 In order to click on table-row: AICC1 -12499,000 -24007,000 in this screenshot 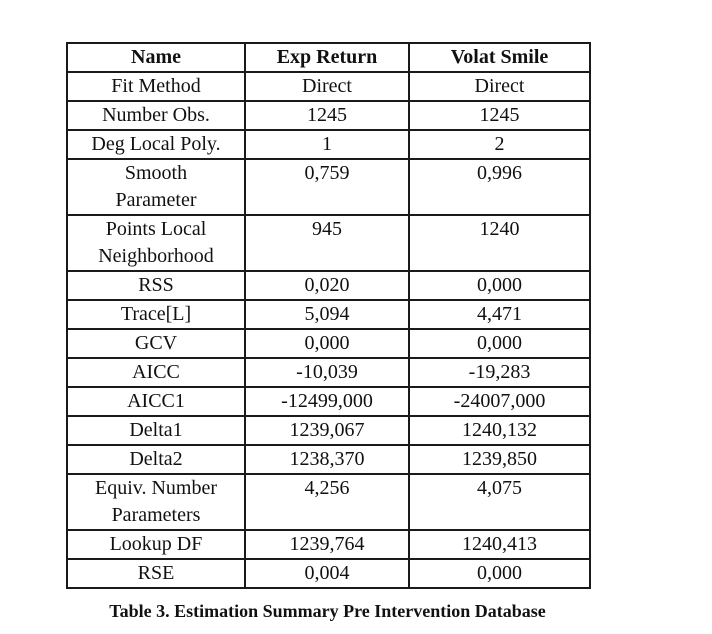, I will do `click(328, 401)`.